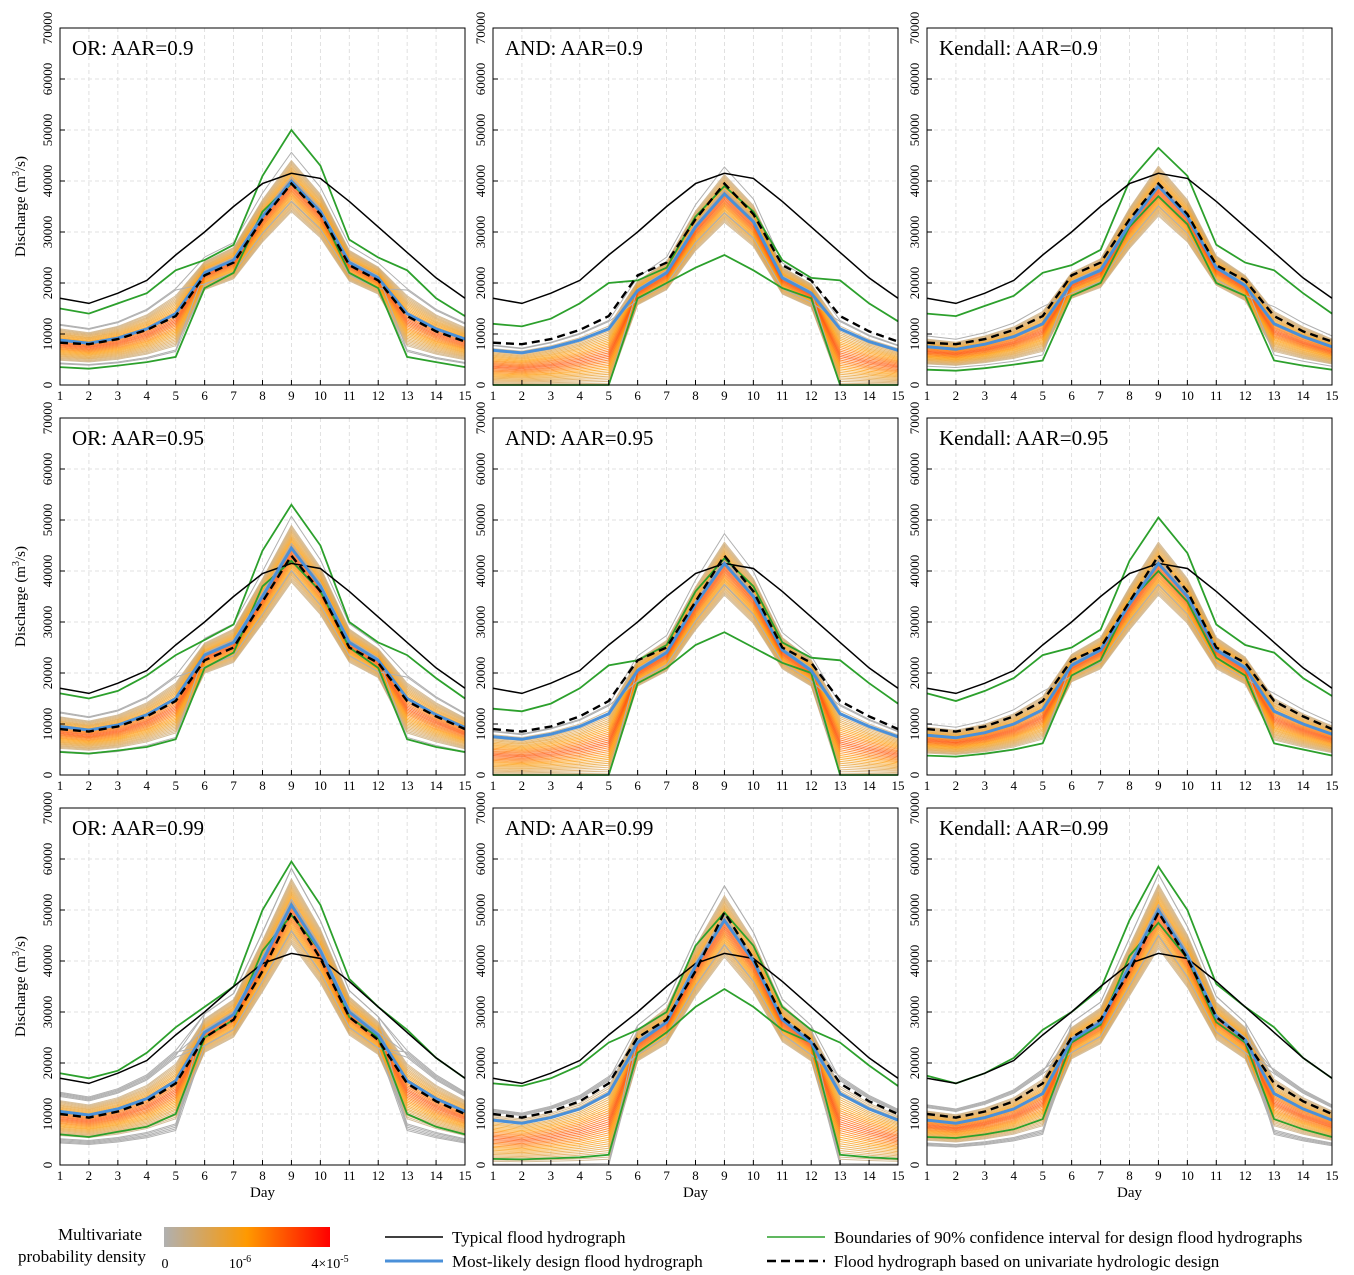  I want to click on typical-hydrograph-line, so click(1129, 238).